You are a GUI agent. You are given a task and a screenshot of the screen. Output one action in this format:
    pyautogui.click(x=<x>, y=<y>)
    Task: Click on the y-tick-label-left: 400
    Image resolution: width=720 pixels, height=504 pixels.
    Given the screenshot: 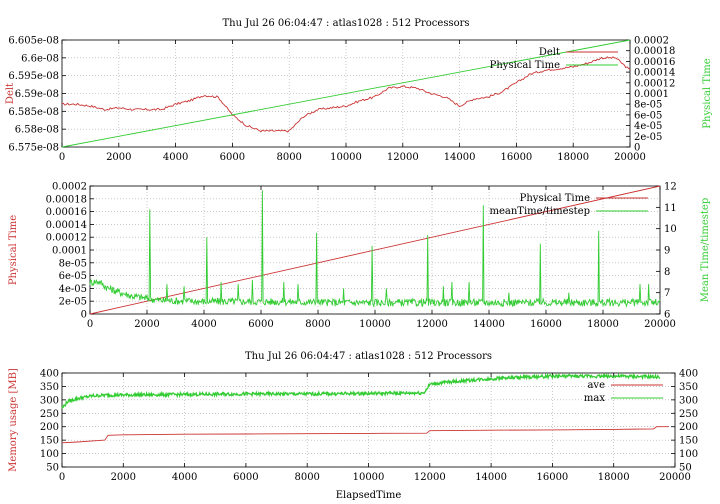 What is the action you would take?
    pyautogui.click(x=49, y=374)
    